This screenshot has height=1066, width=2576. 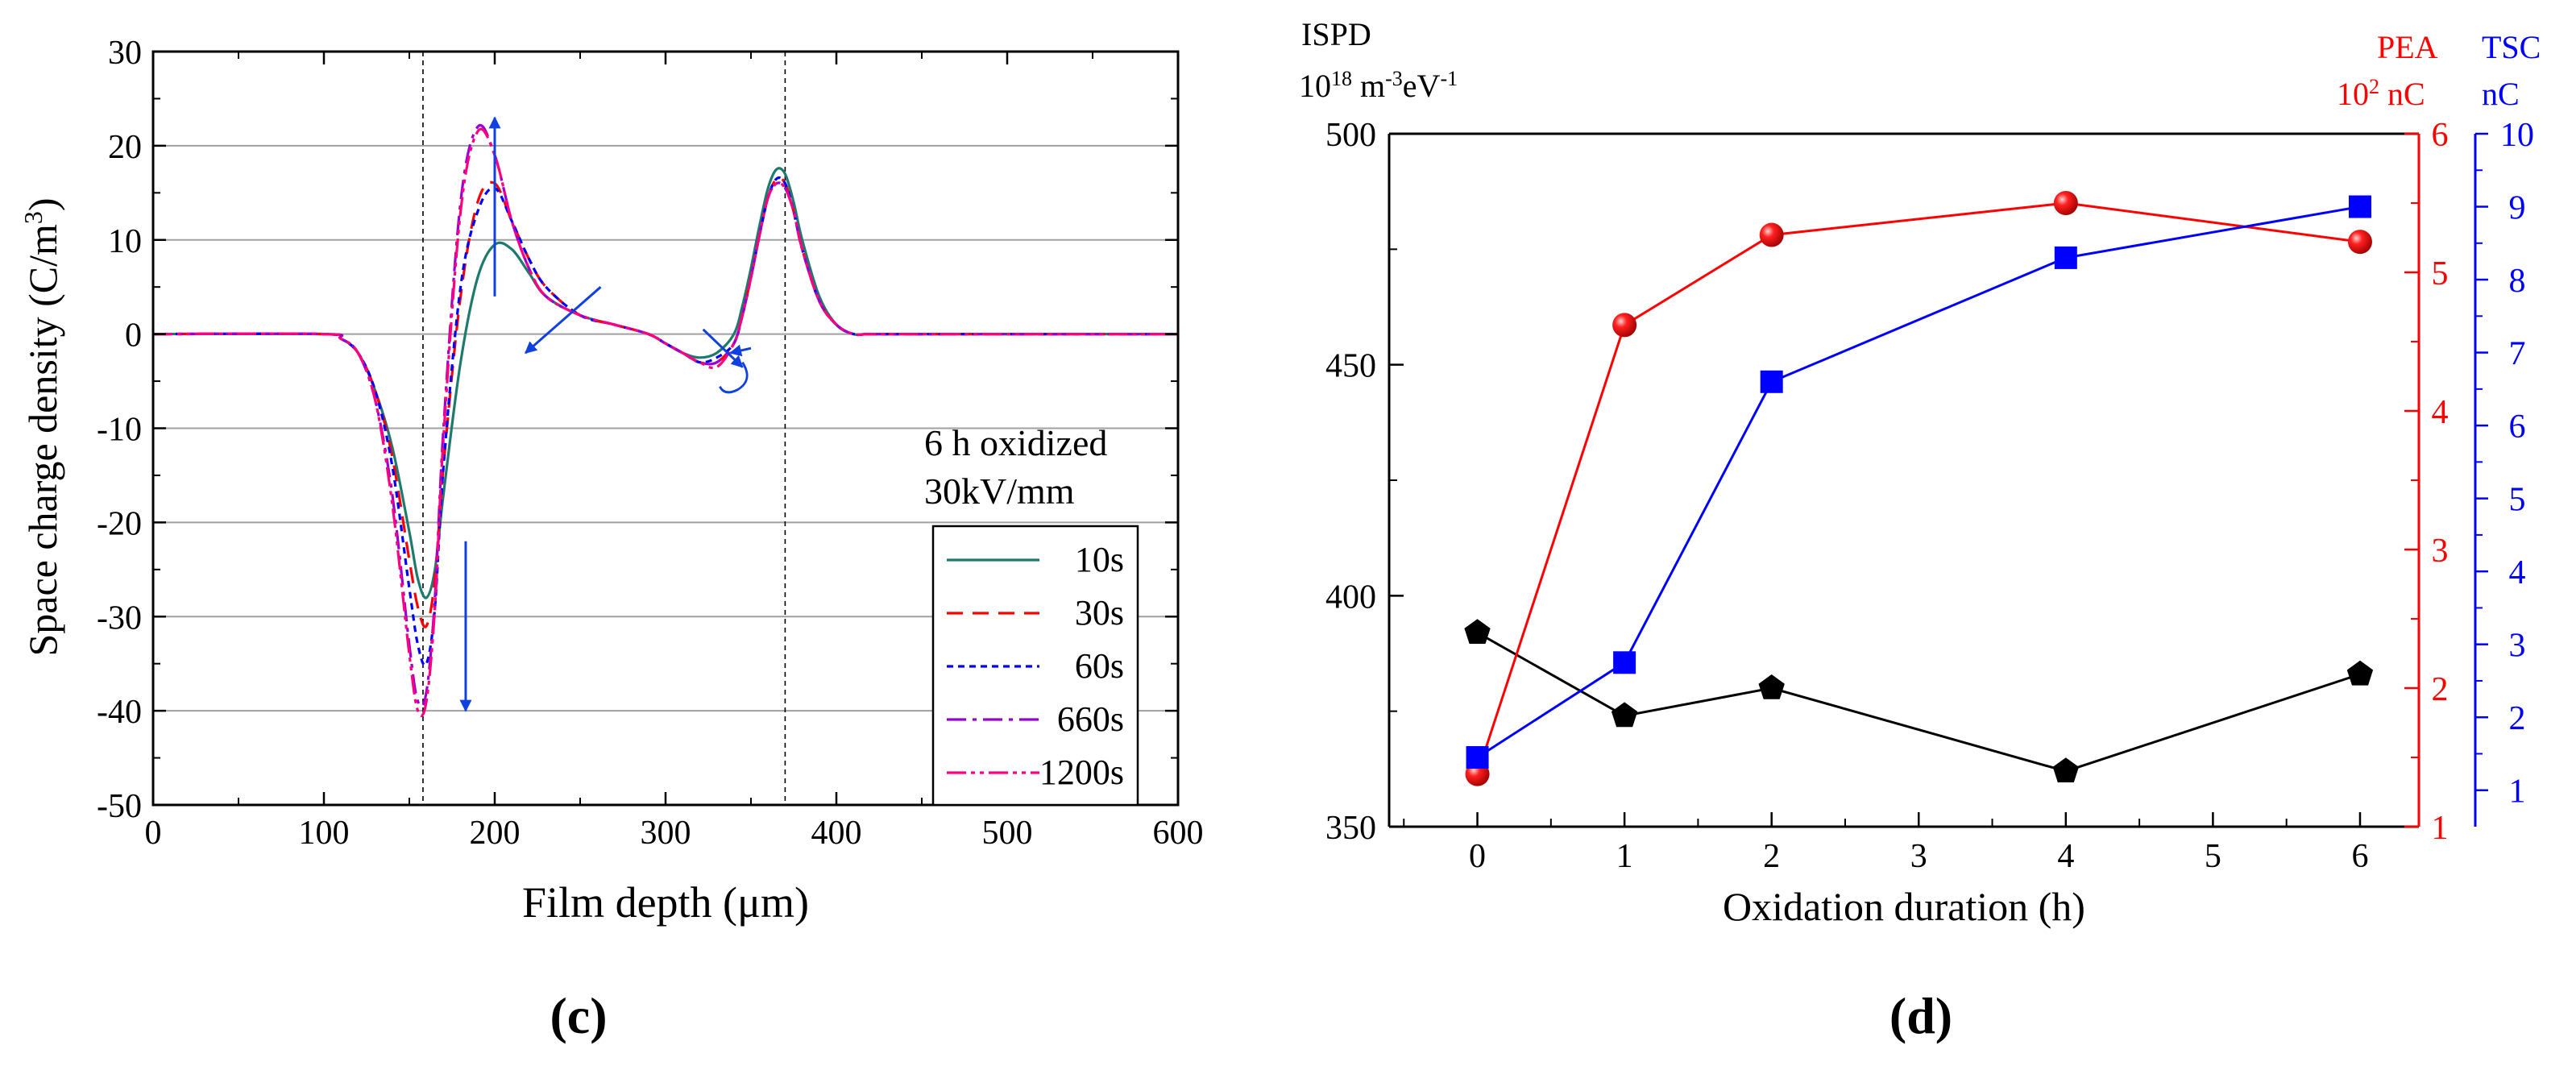 I want to click on x-tick-label-c: 200, so click(x=495, y=833).